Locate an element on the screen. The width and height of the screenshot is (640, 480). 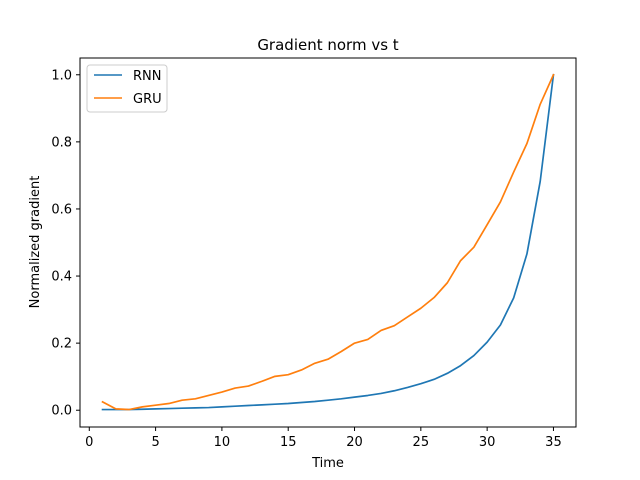
y-axis-ticks: 0.0 0.2 0.4 0.6 0.8 1.0 is located at coordinates (65, 243).